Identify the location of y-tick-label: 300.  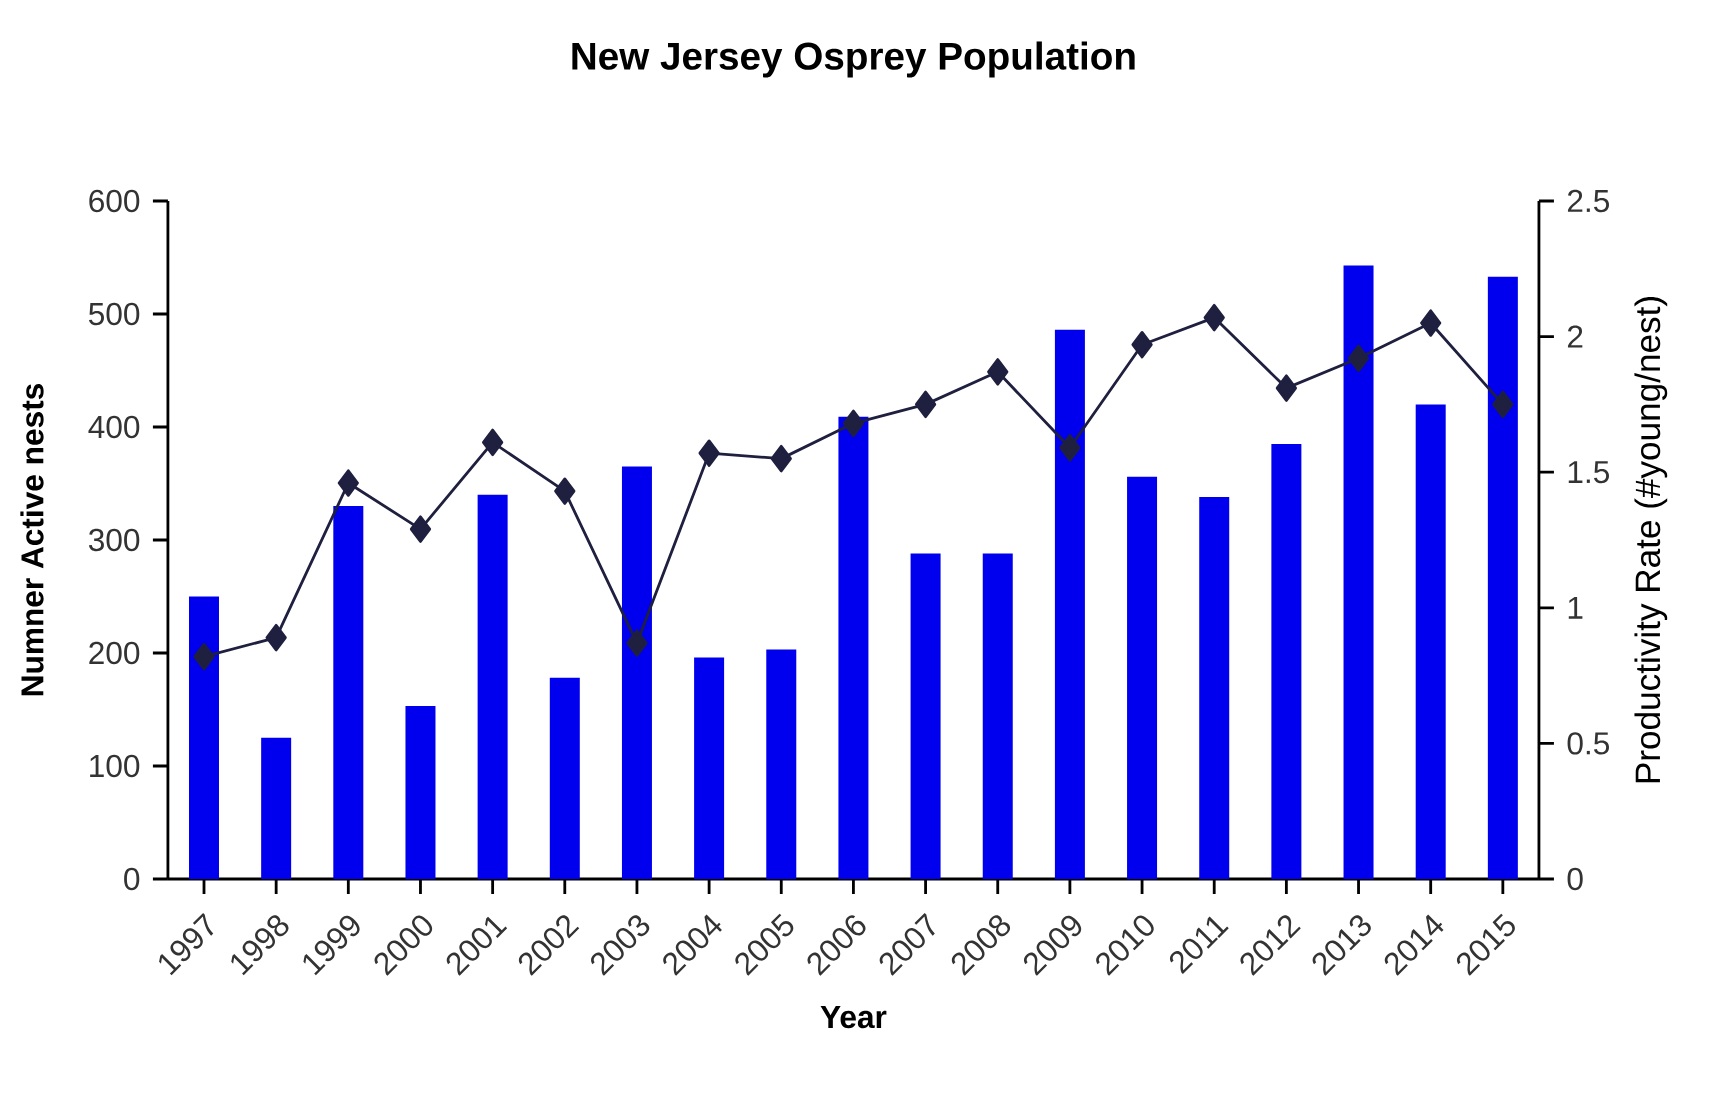
(114, 540).